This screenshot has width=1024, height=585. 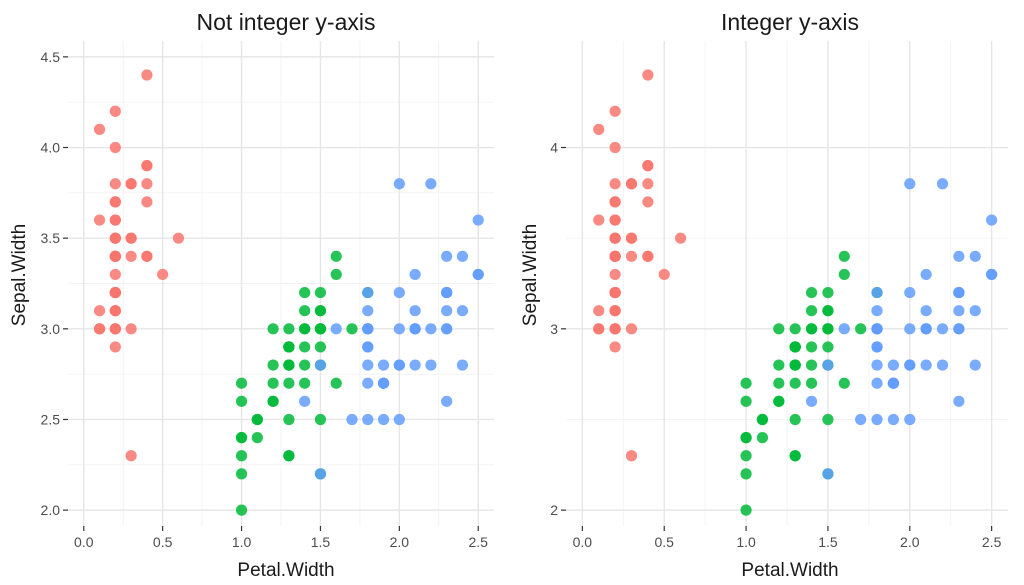 I want to click on y-tick-label: 4, so click(x=554, y=148).